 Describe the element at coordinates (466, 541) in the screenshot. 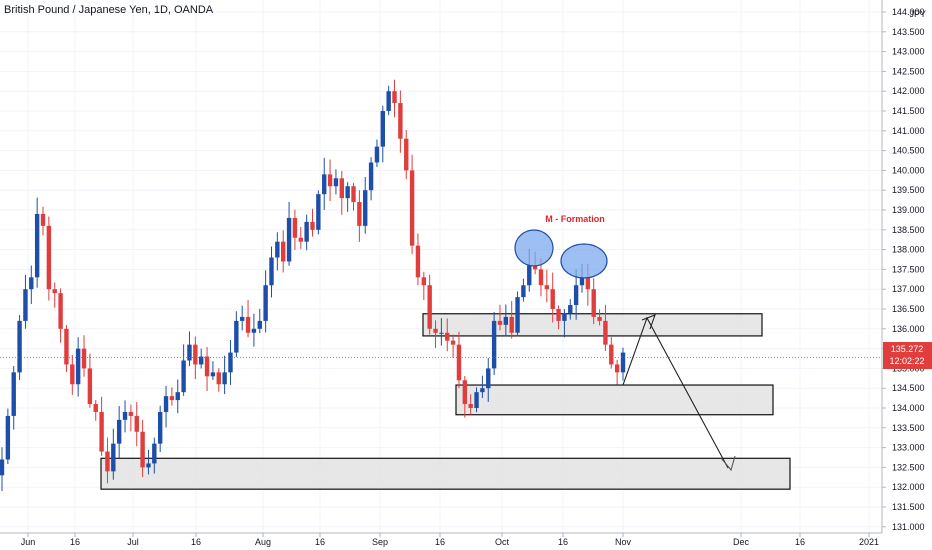

I see `time-axis: Jun 16 Jul 16 Aug 16 Sep 16 Oct 16 Nov Dec 16 2021` at that location.